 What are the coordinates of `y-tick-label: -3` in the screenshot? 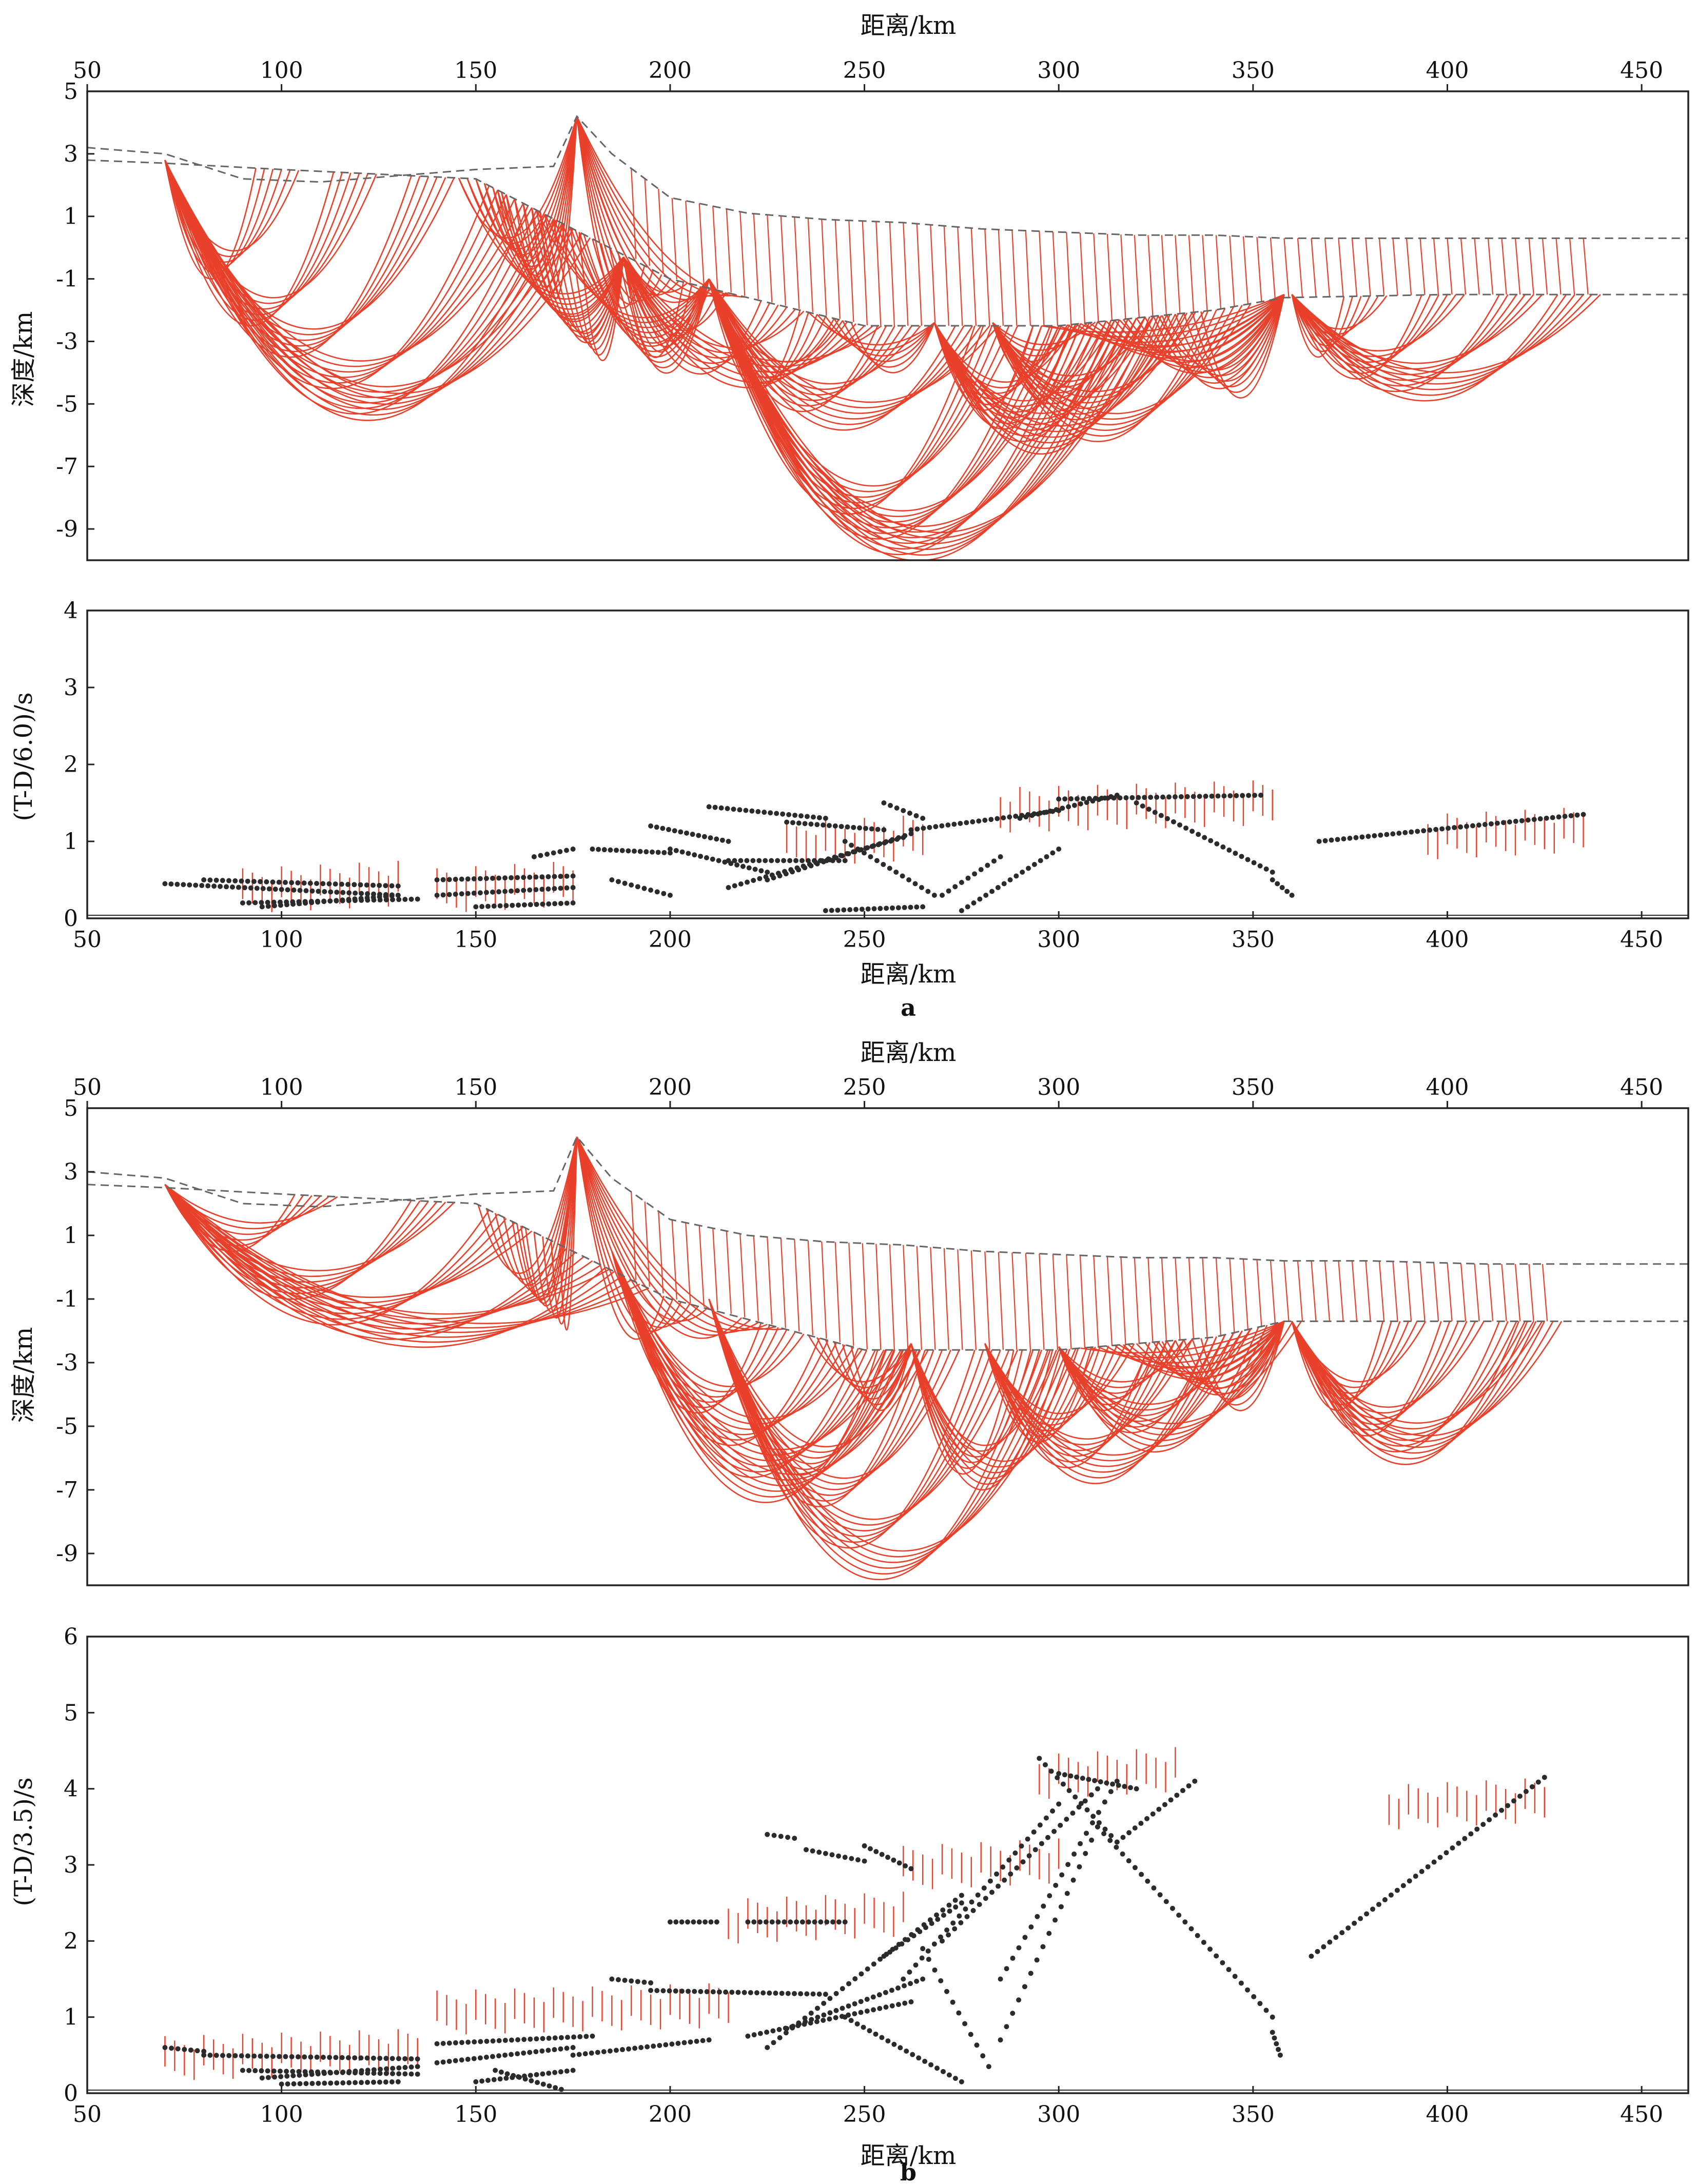 It's located at (67, 341).